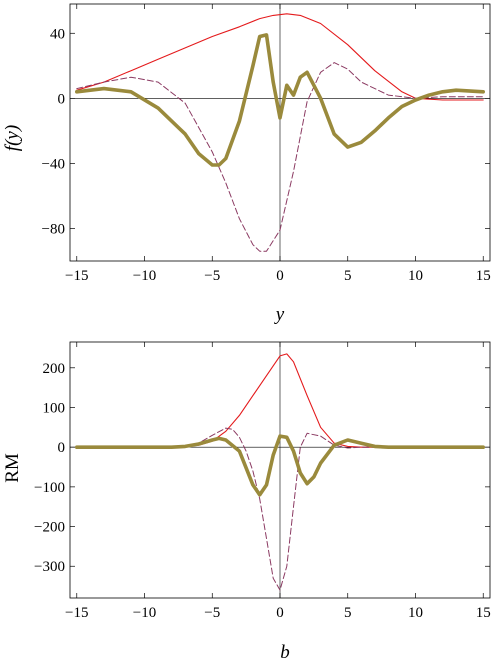 The width and height of the screenshot is (494, 660). What do you see at coordinates (285, 651) in the screenshot?
I see `x-axis-label: b` at bounding box center [285, 651].